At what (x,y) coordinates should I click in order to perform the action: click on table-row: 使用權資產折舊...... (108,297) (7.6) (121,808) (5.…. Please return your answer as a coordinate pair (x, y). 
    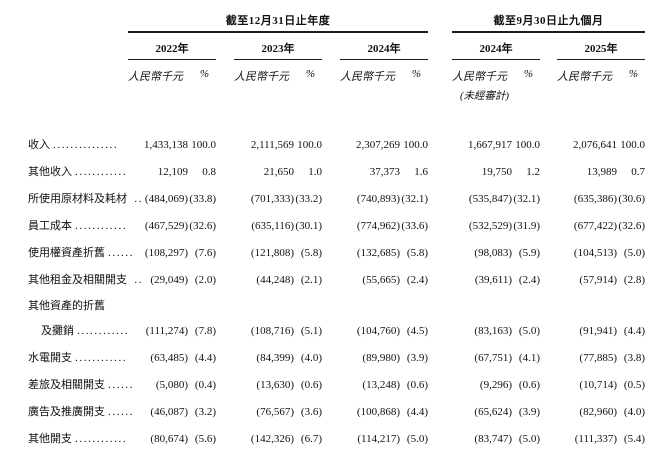
    Looking at the image, I should click on (336, 253).